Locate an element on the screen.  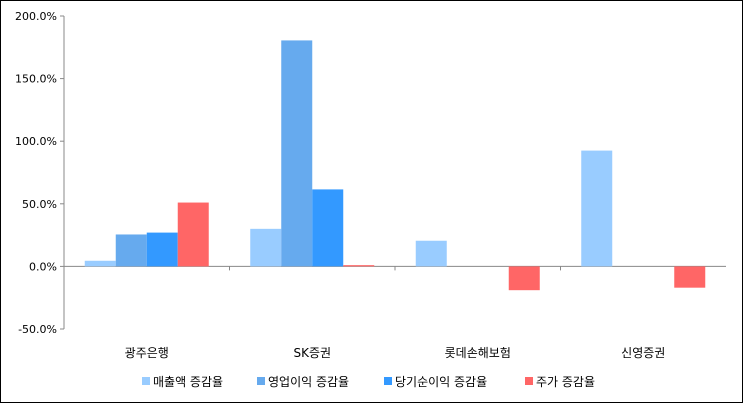
category-label: SK증권 is located at coordinates (312, 353).